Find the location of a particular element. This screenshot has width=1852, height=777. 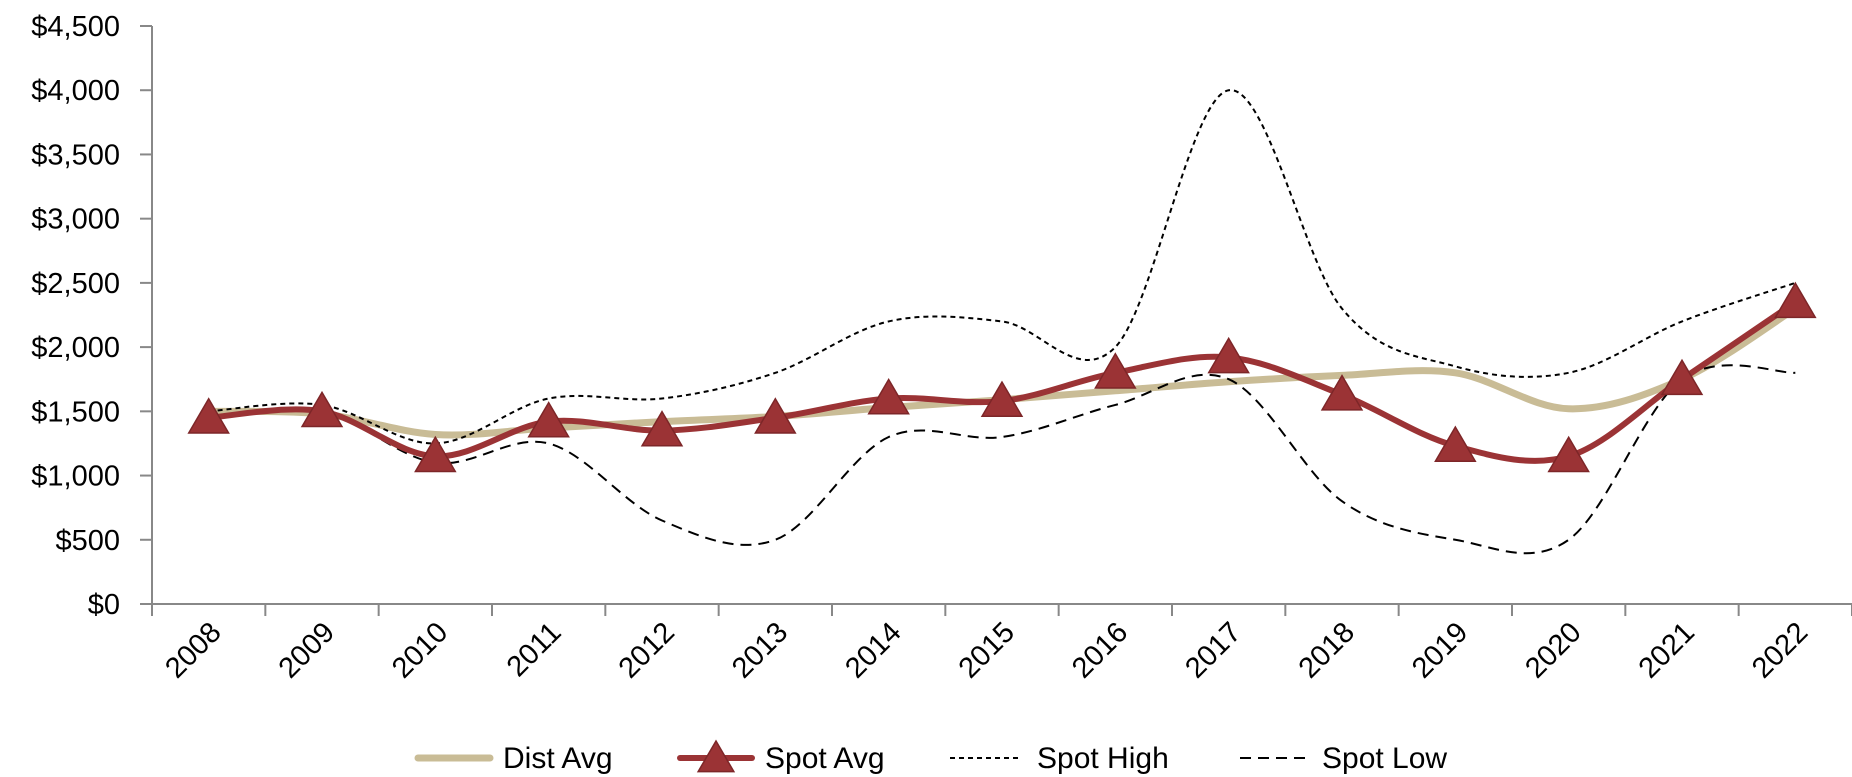

x-tick-label: 2016 is located at coordinates (1100, 650).